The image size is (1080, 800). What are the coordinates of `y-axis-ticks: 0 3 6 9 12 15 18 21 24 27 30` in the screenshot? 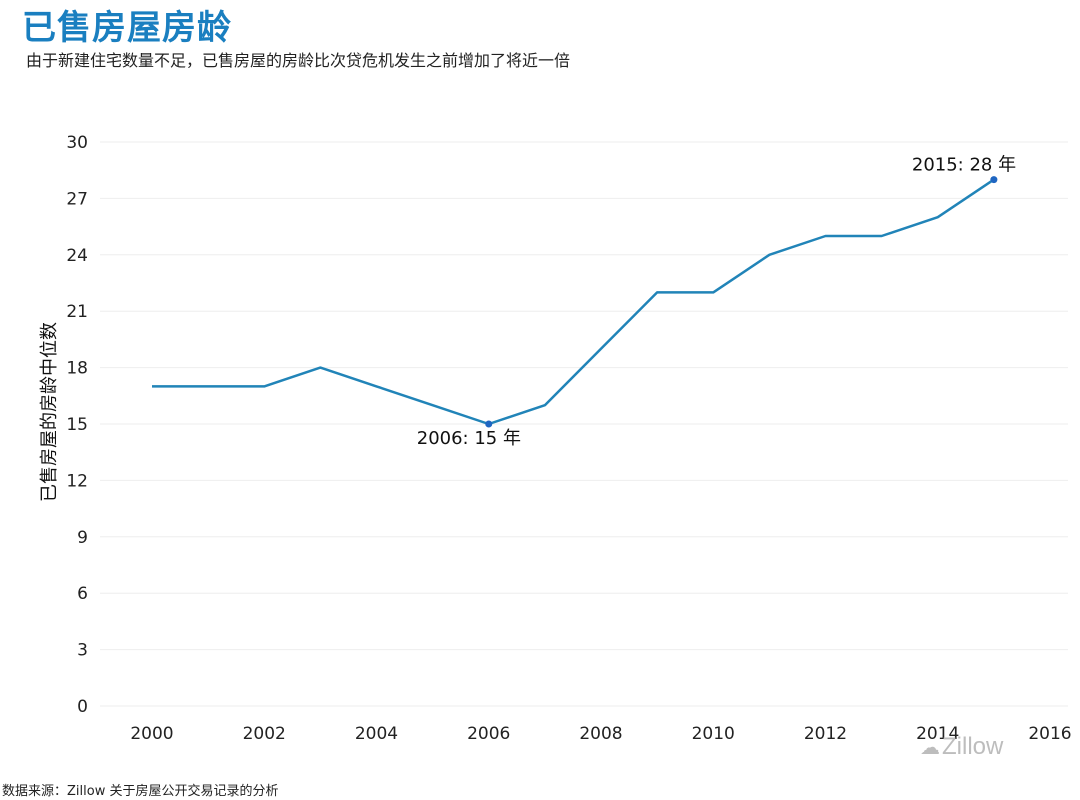 It's located at (77, 425).